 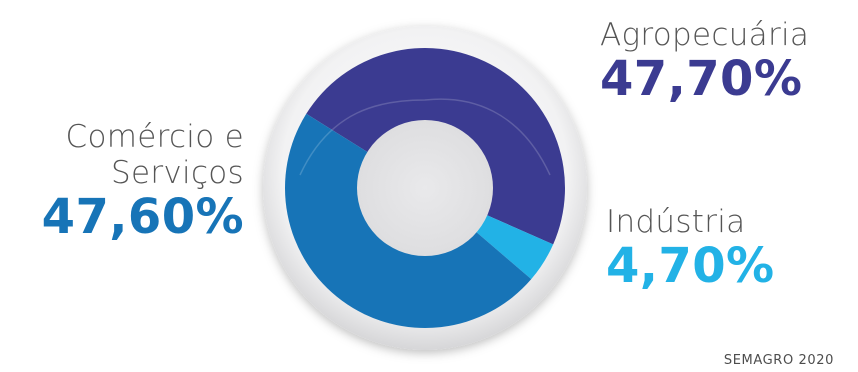 I want to click on label-agropecuaria: Agropecuária 47,70%, so click(x=705, y=62).